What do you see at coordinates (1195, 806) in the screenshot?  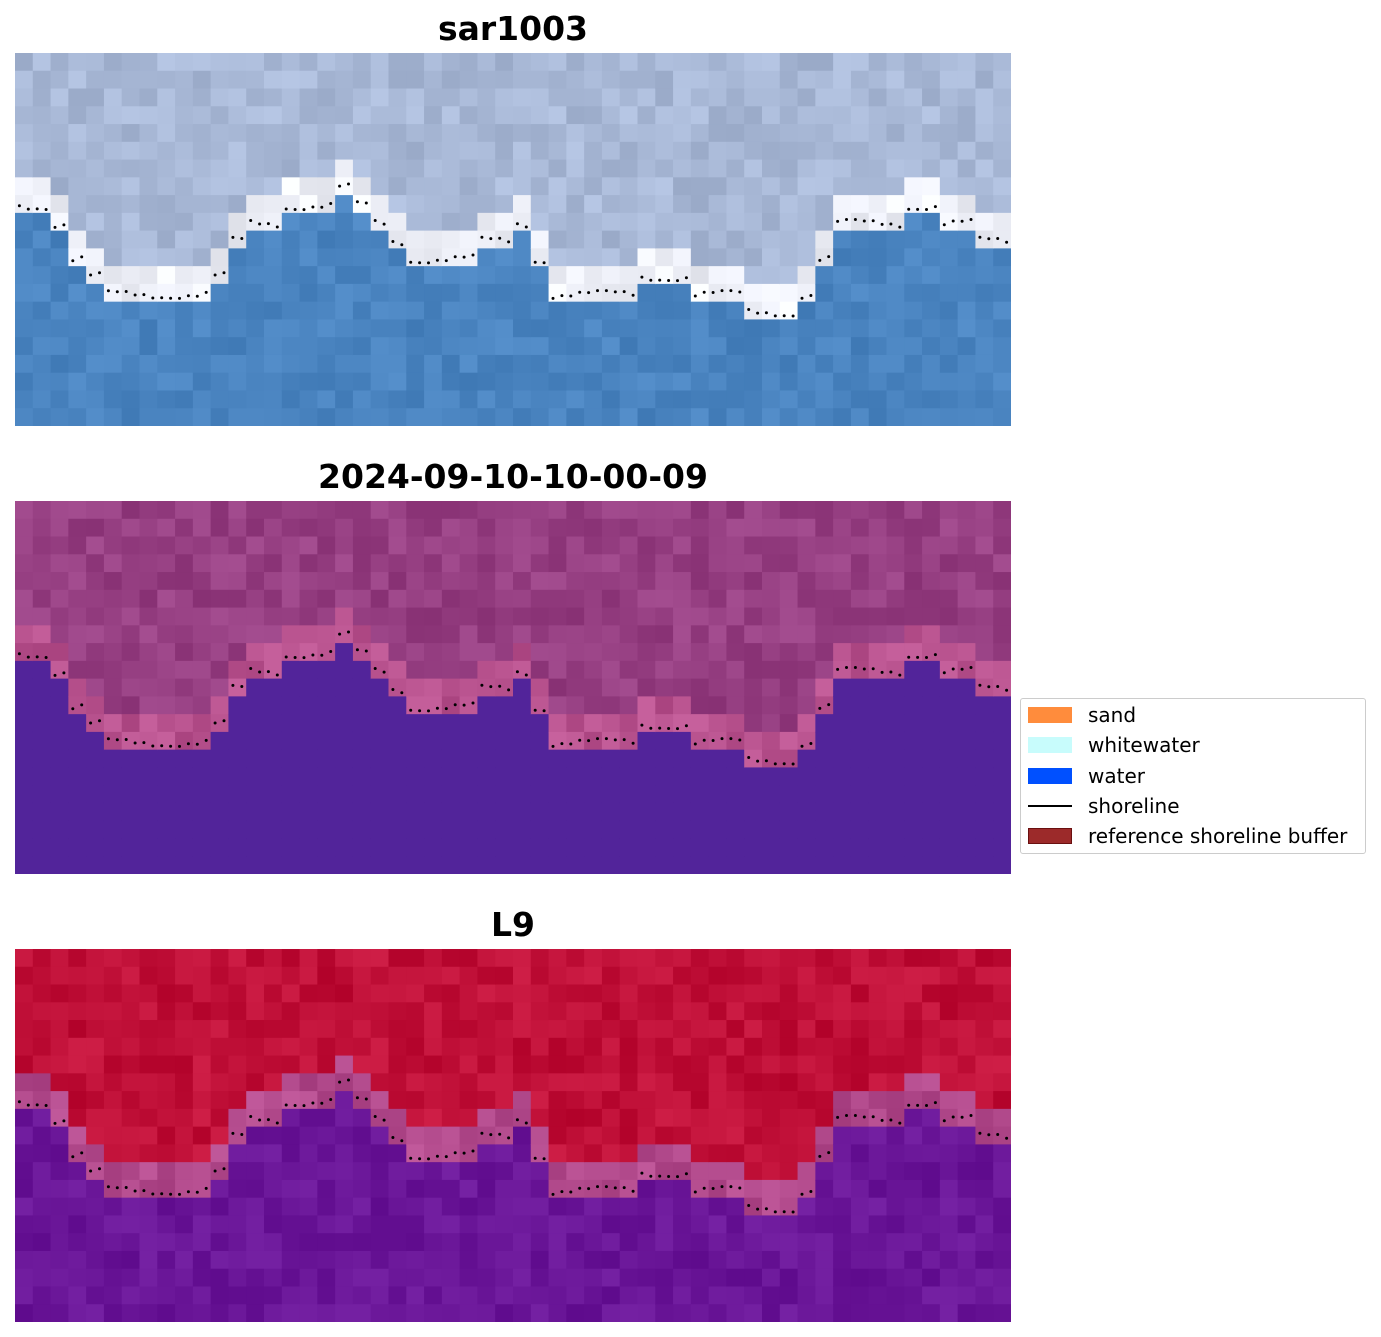 I see `legend-item-shoreline: shoreline` at bounding box center [1195, 806].